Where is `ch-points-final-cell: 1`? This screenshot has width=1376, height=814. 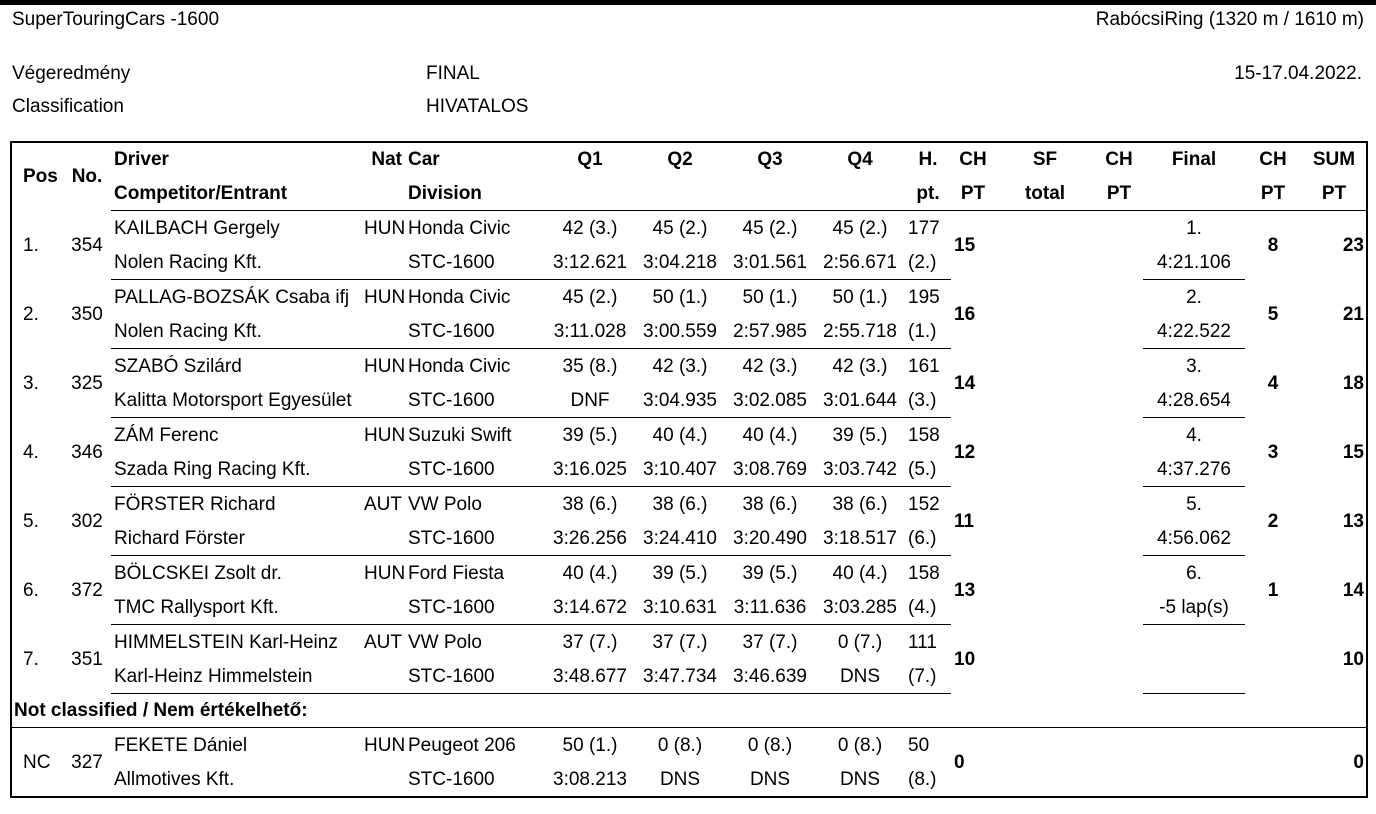
ch-points-final-cell: 1 is located at coordinates (1273, 590).